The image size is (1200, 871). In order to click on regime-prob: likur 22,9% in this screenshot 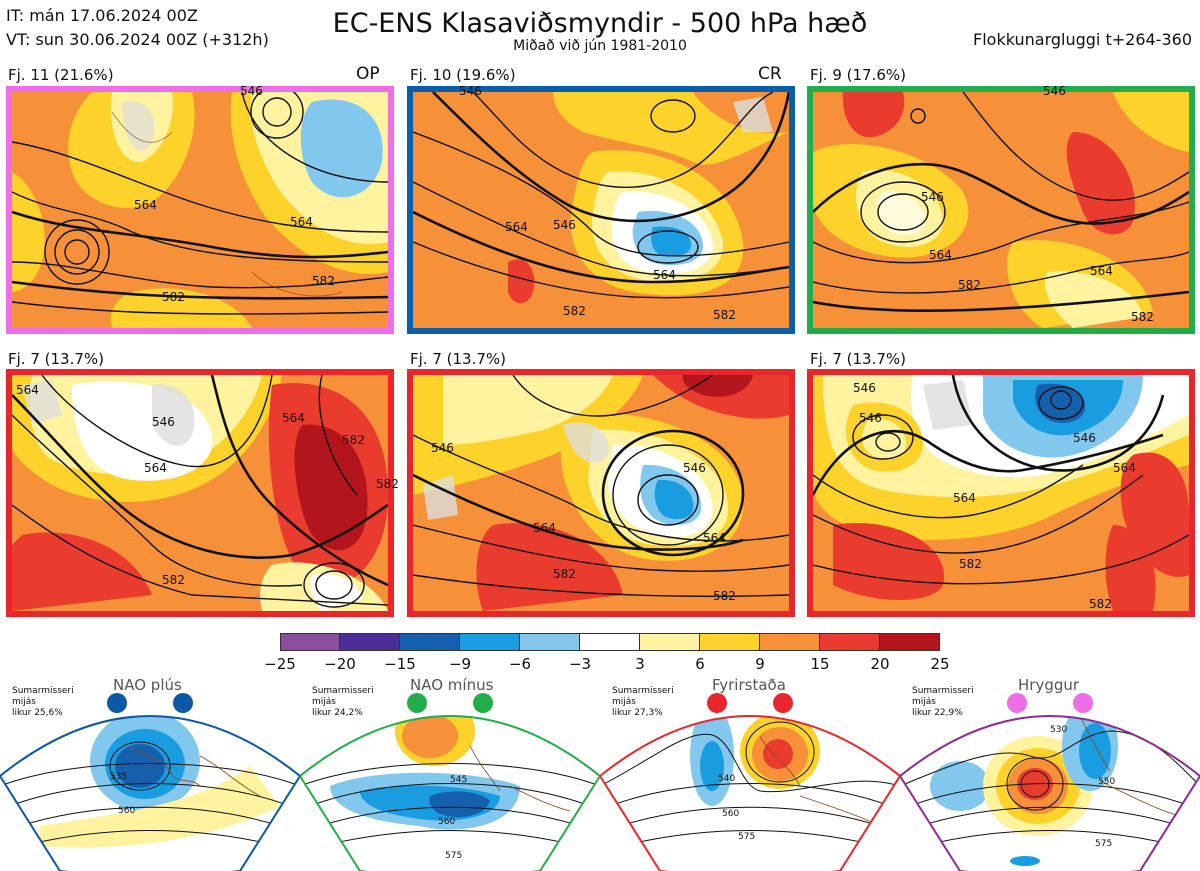, I will do `click(937, 713)`.